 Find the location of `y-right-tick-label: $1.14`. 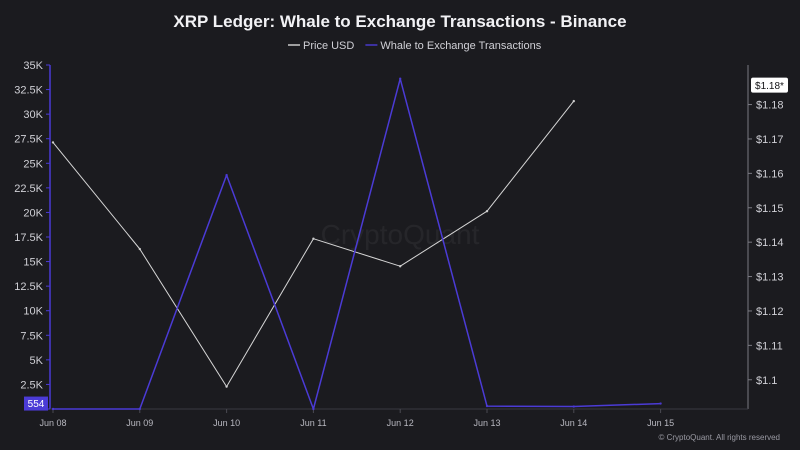

y-right-tick-label: $1.14 is located at coordinates (770, 243).